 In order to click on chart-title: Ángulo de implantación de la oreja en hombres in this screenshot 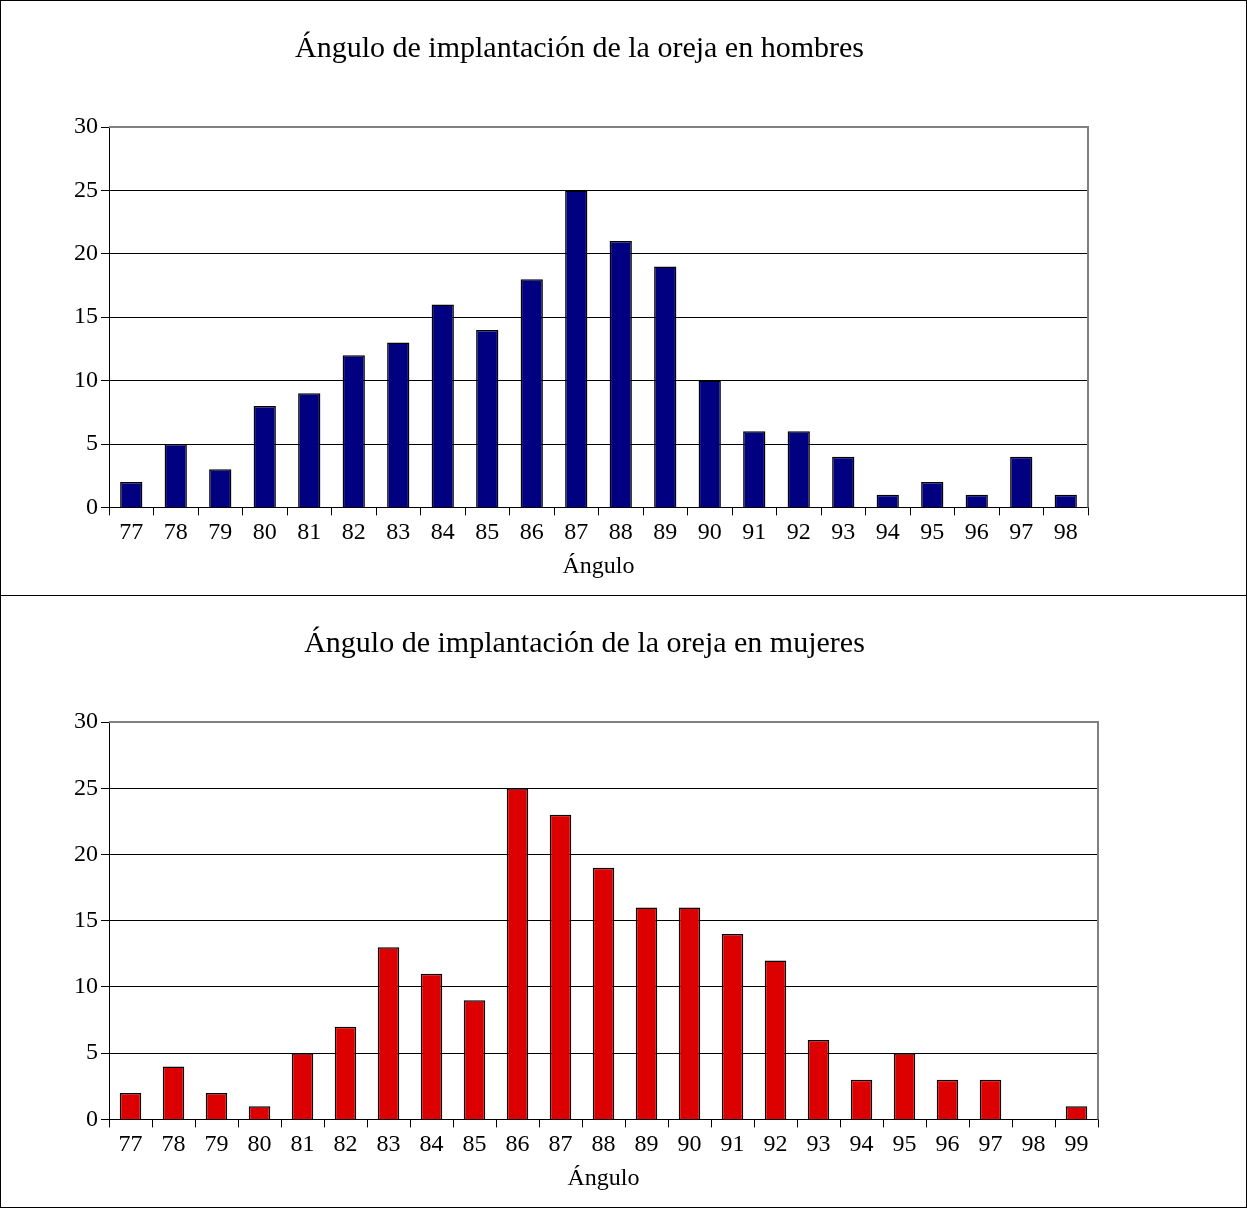, I will do `click(579, 46)`.